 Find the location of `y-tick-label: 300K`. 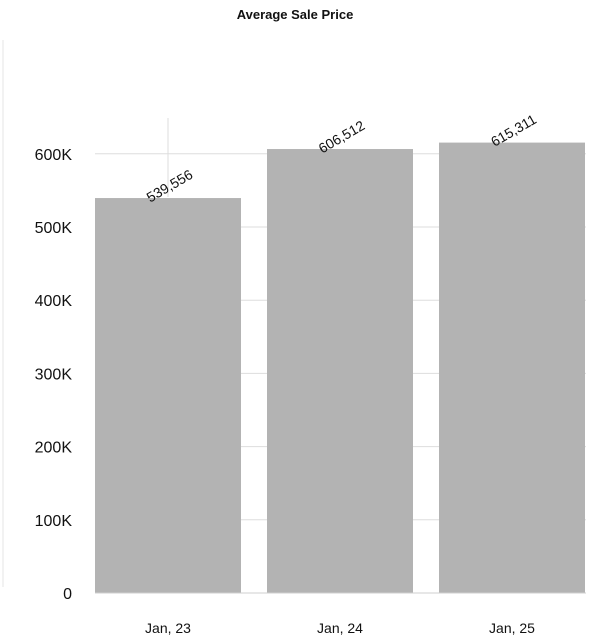

y-tick-label: 300K is located at coordinates (54, 374).